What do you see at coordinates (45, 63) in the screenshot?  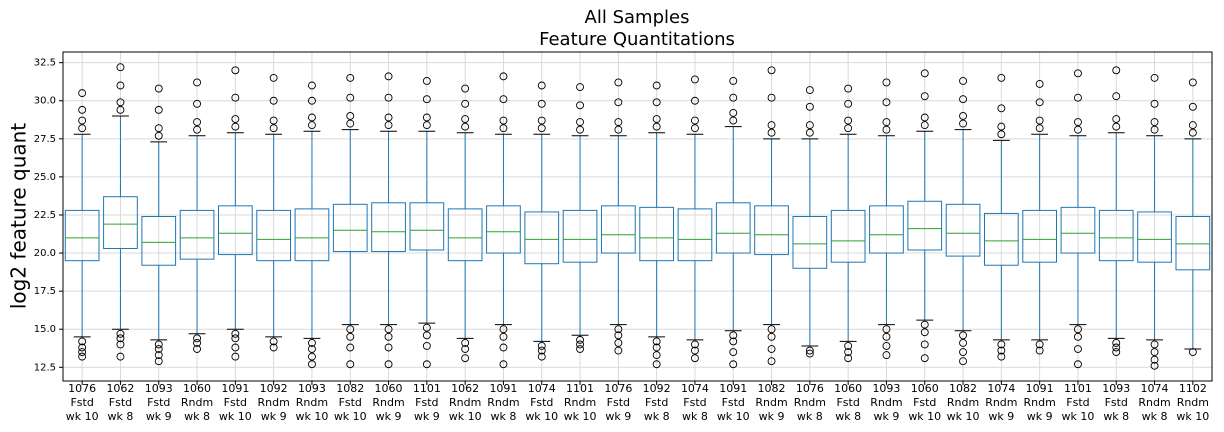 I see `y-tick-label: 32.5` at bounding box center [45, 63].